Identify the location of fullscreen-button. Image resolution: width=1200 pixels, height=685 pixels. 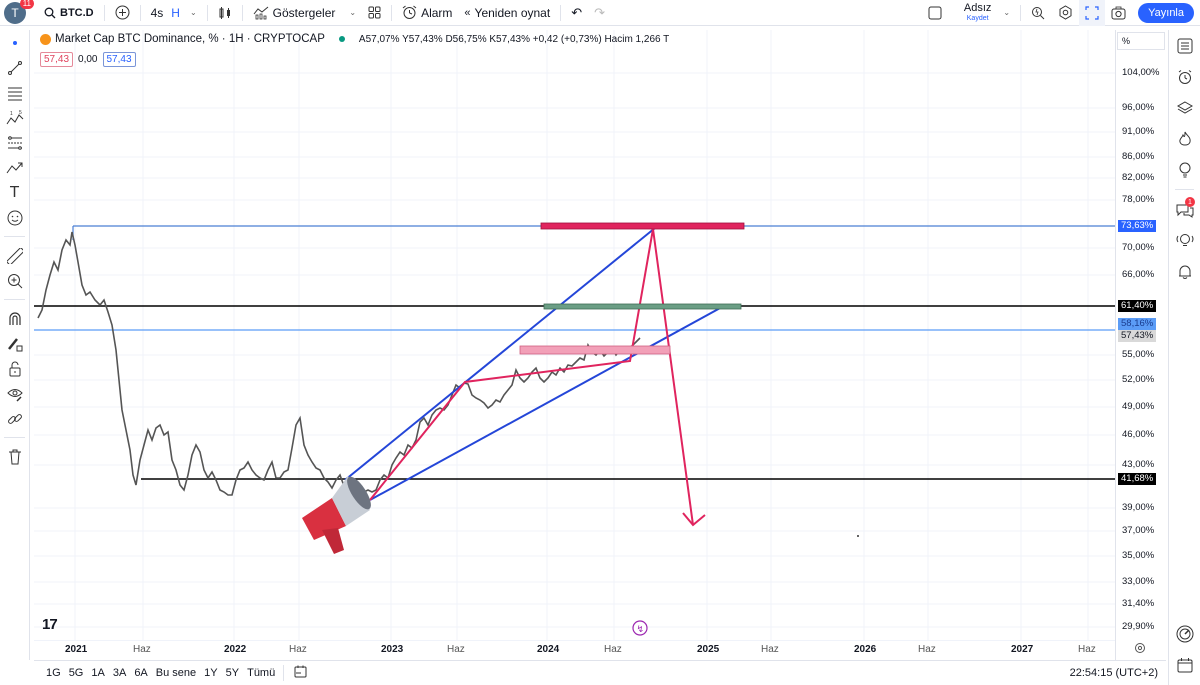
(1092, 13).